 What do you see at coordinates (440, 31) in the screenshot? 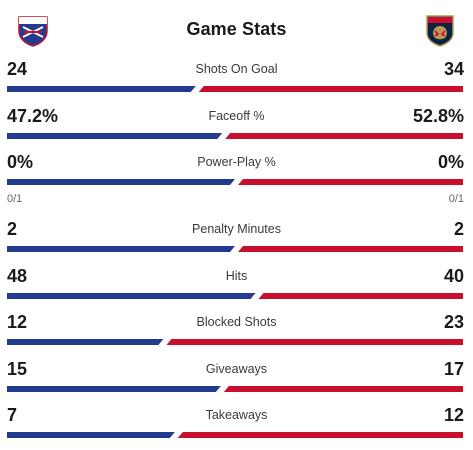
I see `florida-panthers-logo-icon` at bounding box center [440, 31].